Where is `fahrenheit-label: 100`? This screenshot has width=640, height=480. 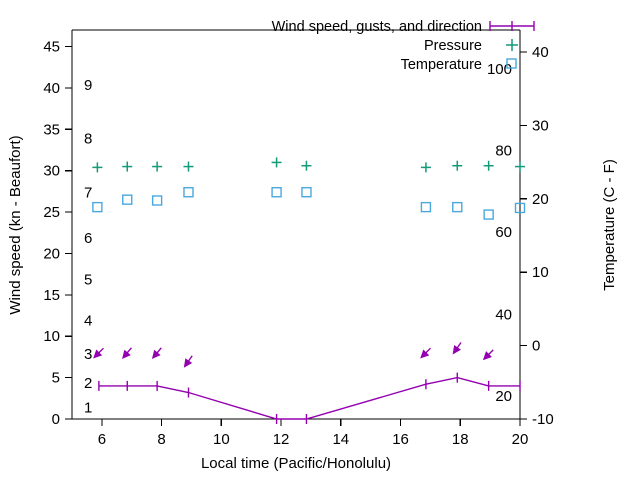 fahrenheit-label: 100 is located at coordinates (499, 69).